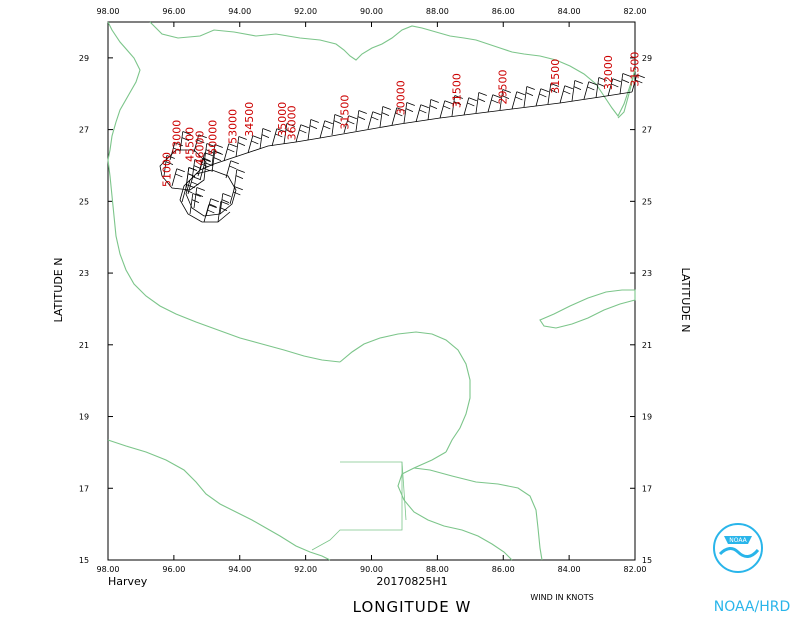  I want to click on lon-tick-label-top: 96.00, so click(173, 11).